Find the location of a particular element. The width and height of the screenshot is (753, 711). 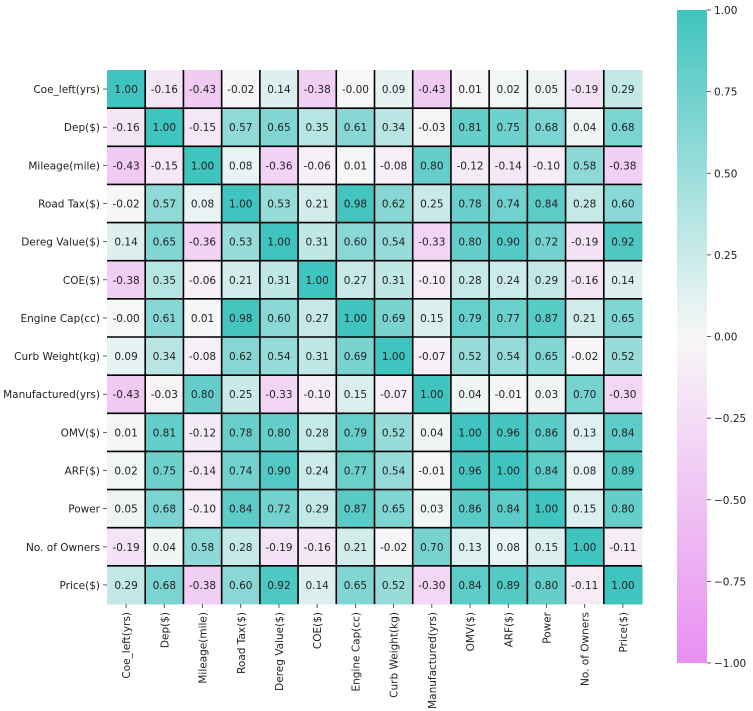

cell-value-label: 0.14 is located at coordinates (126, 243).